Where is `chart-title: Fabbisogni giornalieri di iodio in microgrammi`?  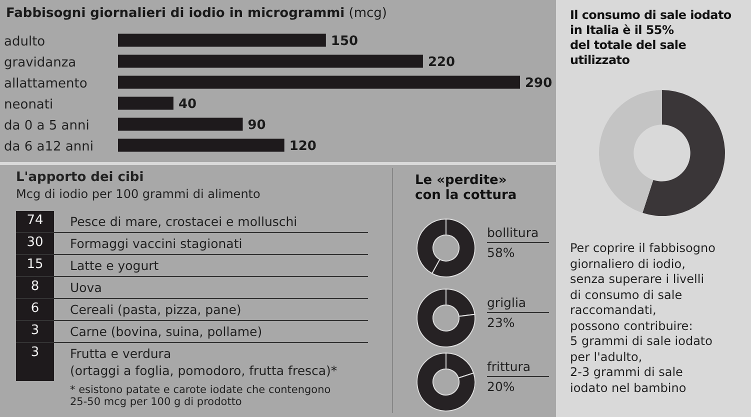
chart-title: Fabbisogni giornalieri di iodio in microgrammi is located at coordinates (175, 13).